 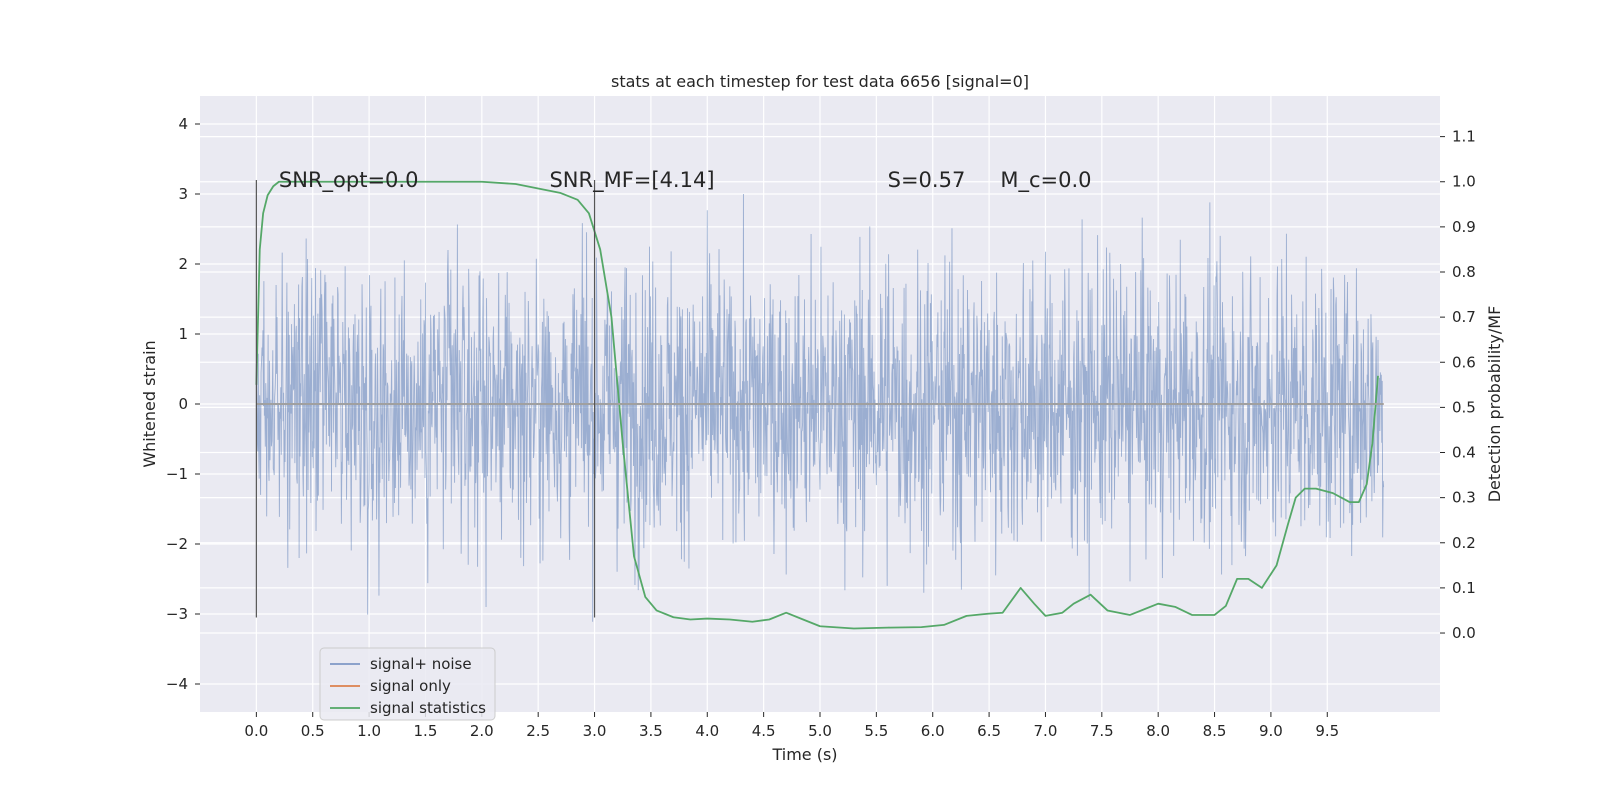 What do you see at coordinates (183, 124) in the screenshot?
I see `y-tick-label: 4` at bounding box center [183, 124].